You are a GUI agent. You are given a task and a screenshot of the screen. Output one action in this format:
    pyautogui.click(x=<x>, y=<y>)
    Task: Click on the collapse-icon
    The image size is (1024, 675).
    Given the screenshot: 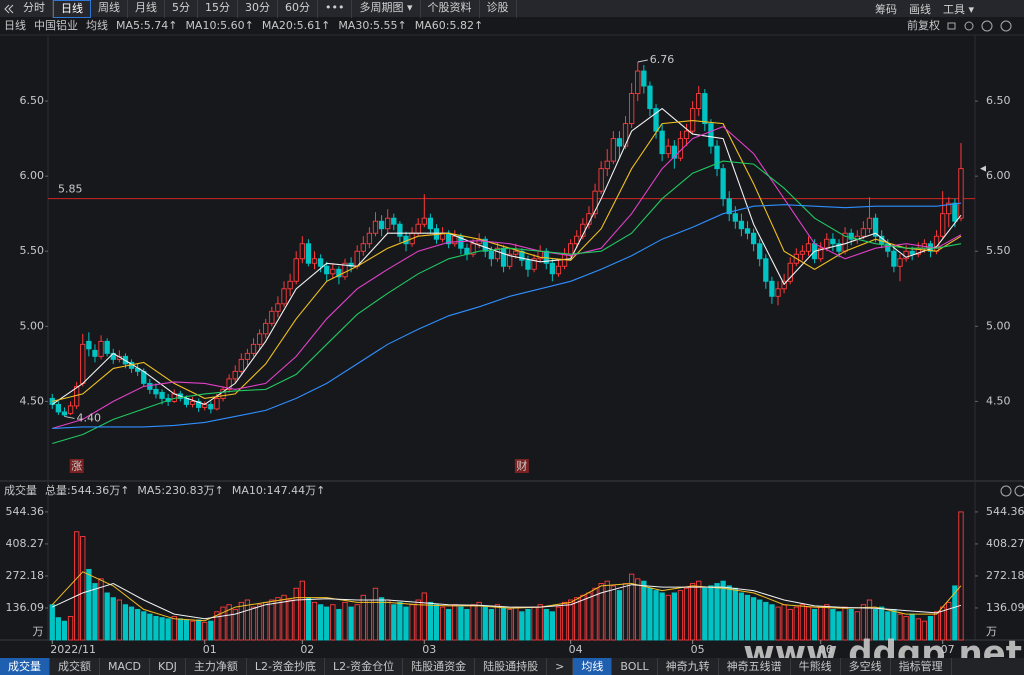 What is the action you would take?
    pyautogui.click(x=9, y=9)
    